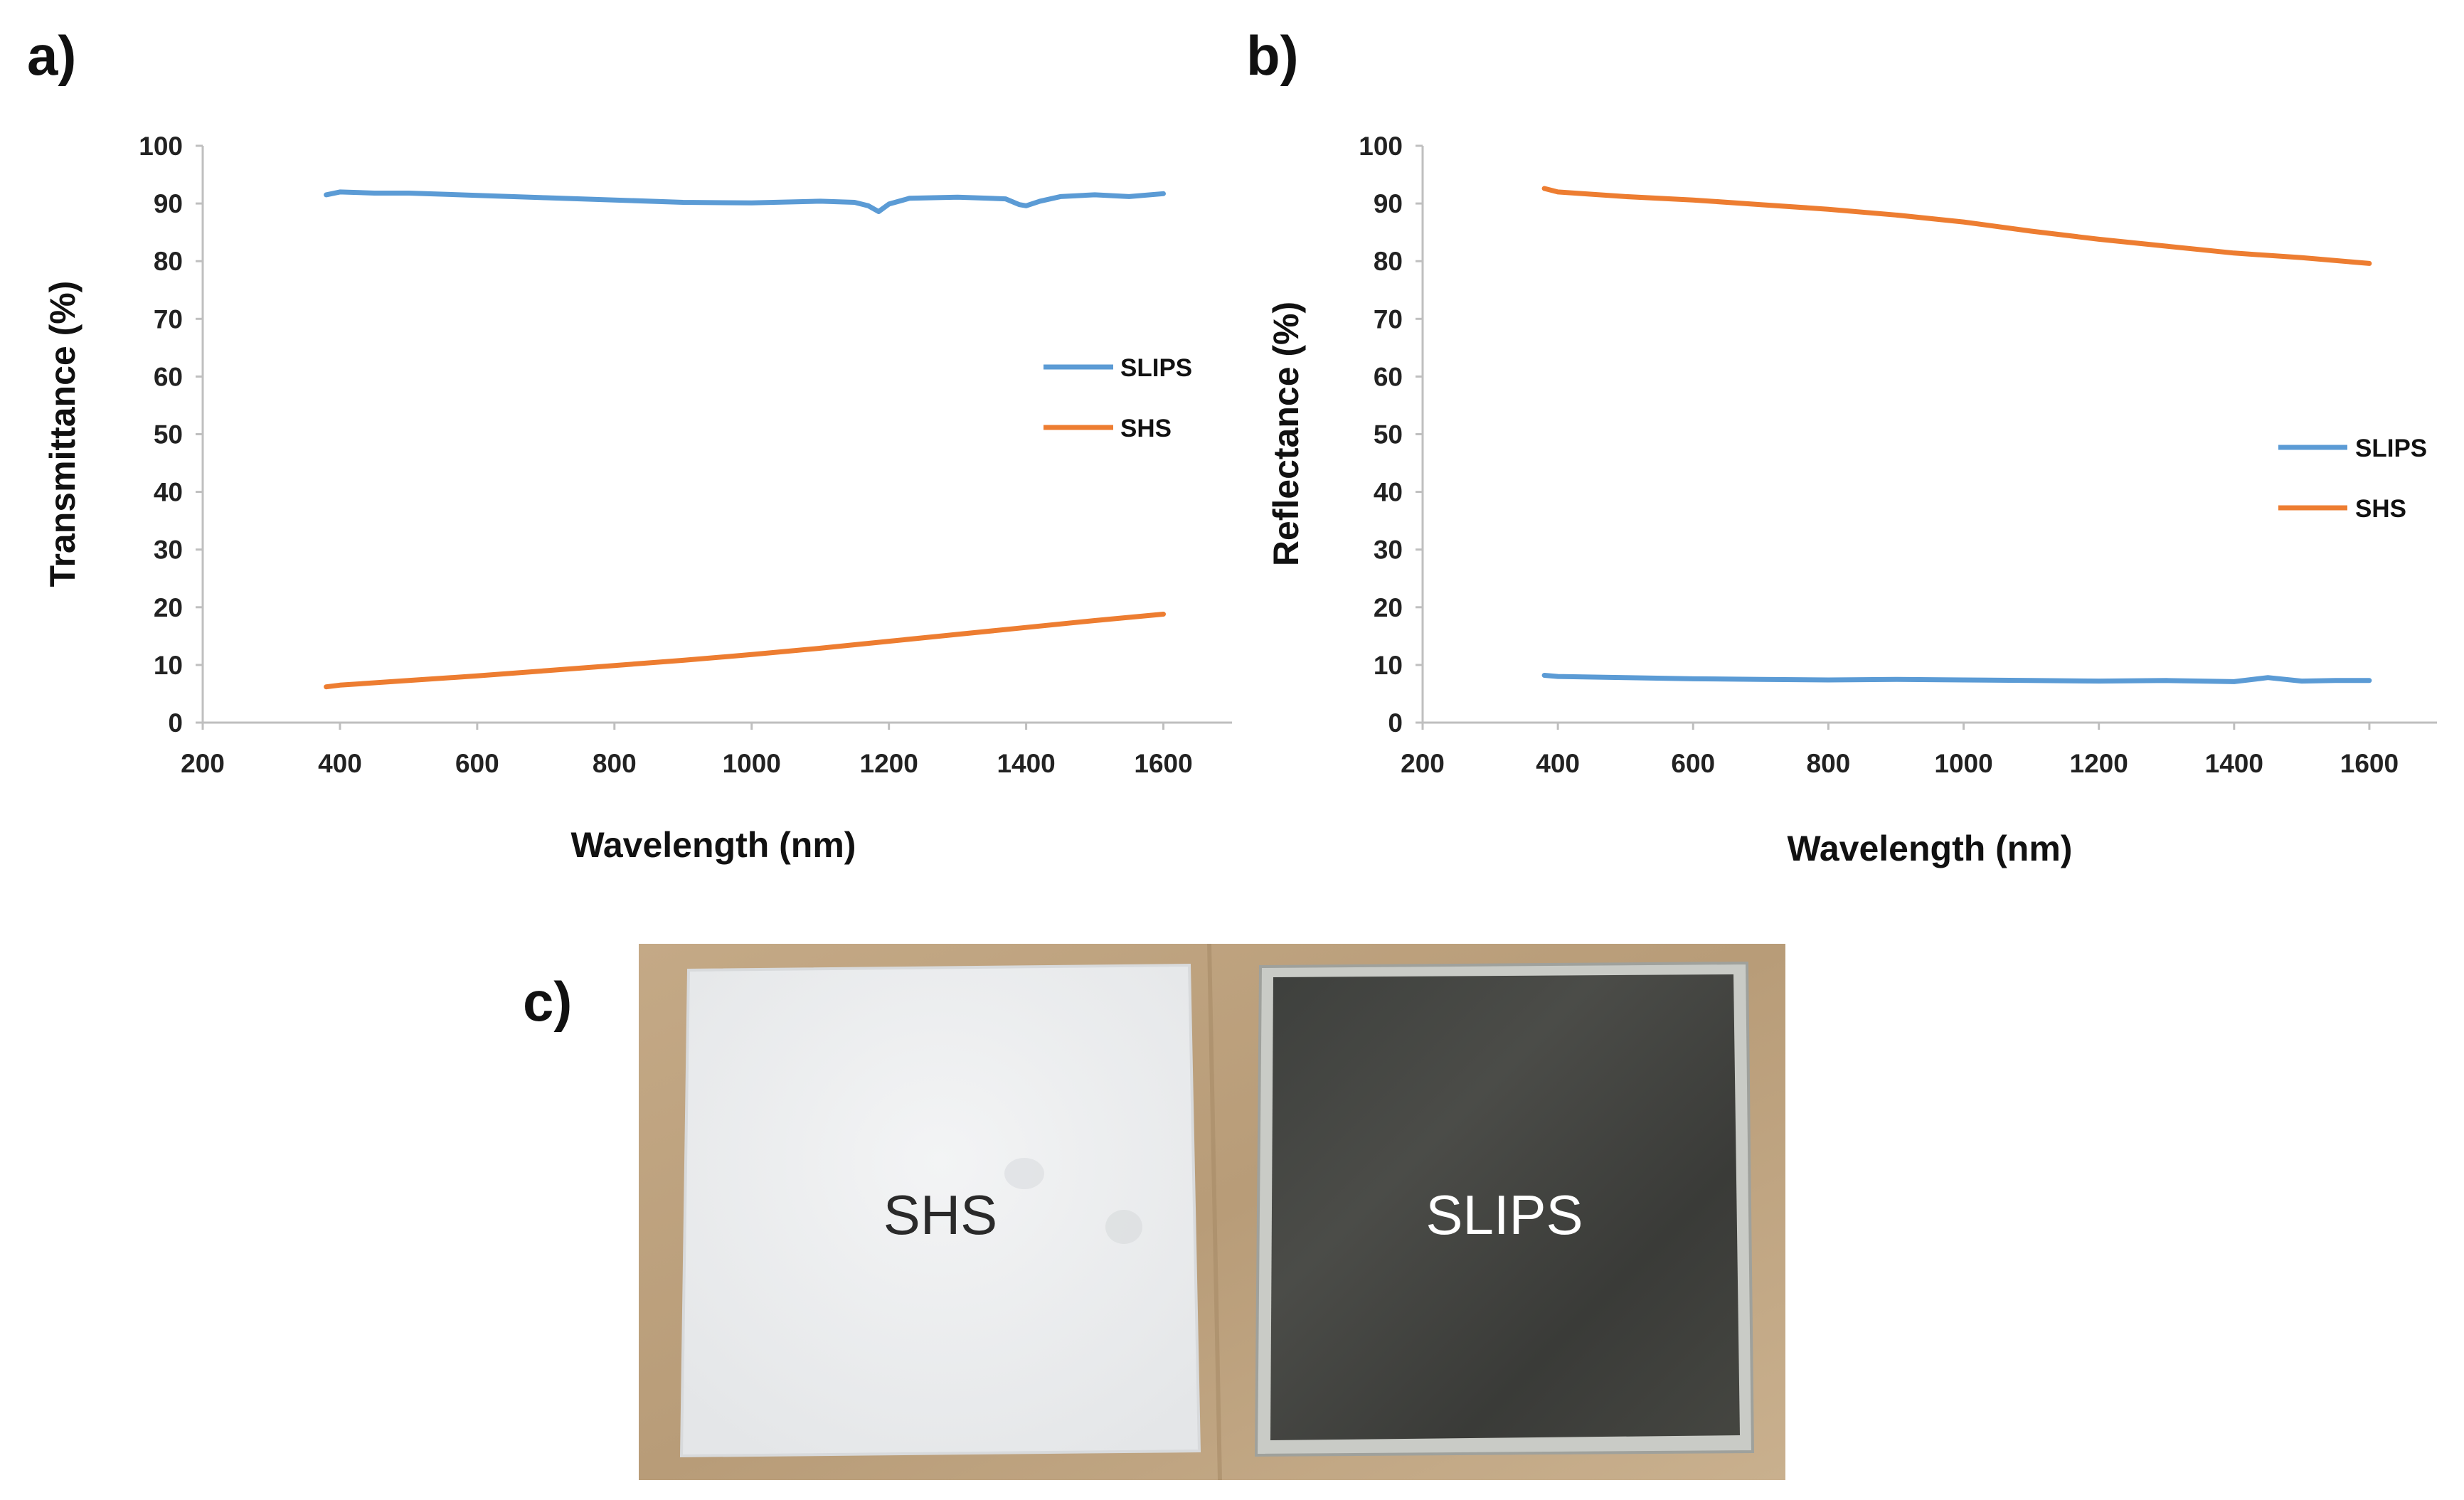 Image resolution: width=2464 pixels, height=1500 pixels. I want to click on panel-label-a: a), so click(51, 55).